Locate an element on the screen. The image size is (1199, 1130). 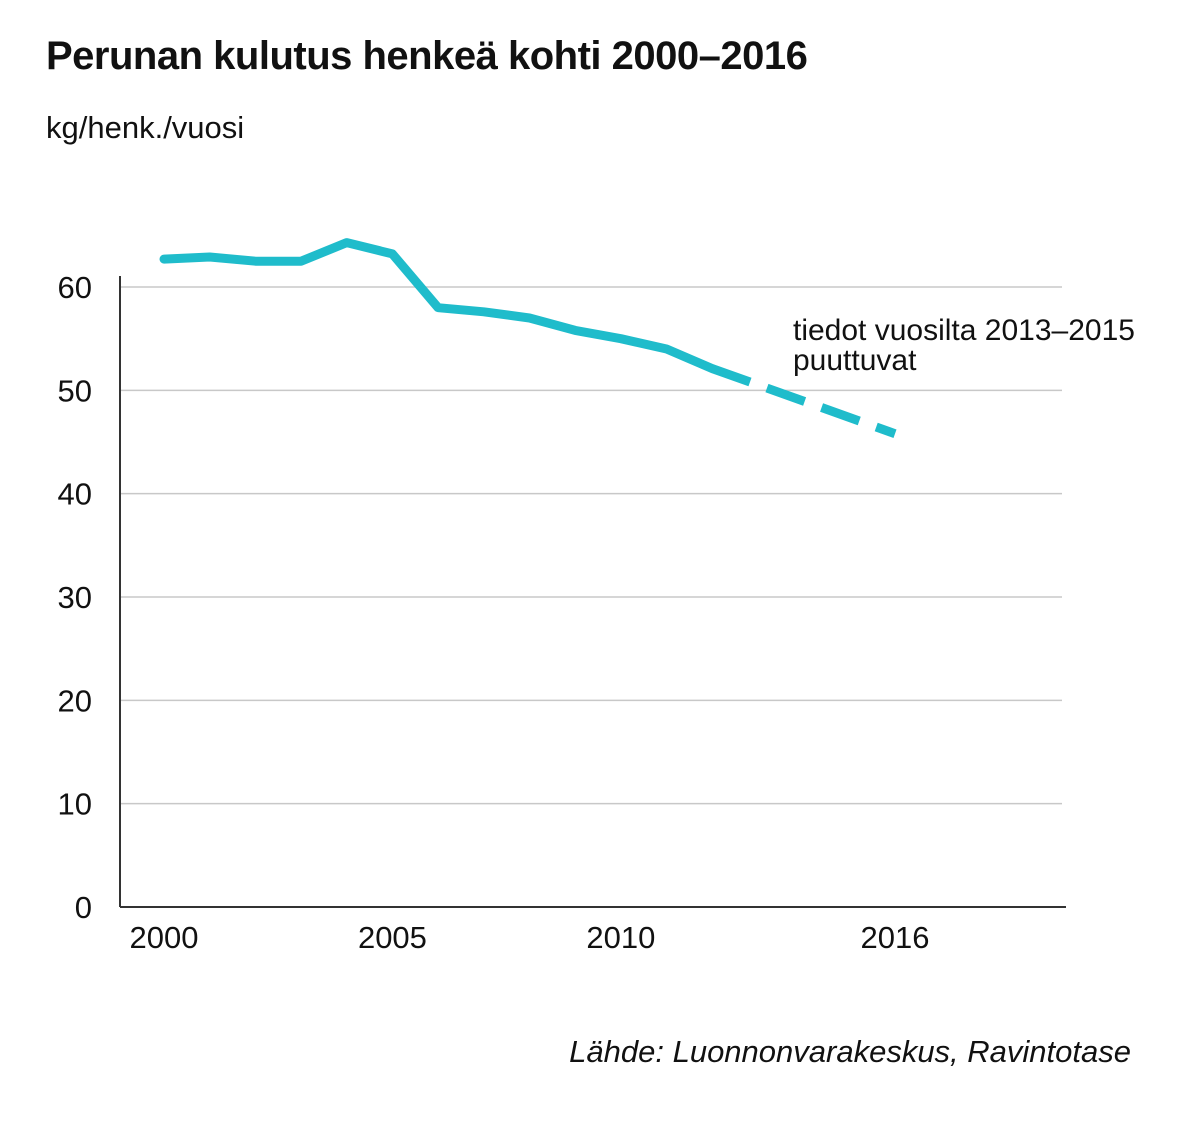
annotation-missing-data-line2: puuttuvat is located at coordinates (855, 360).